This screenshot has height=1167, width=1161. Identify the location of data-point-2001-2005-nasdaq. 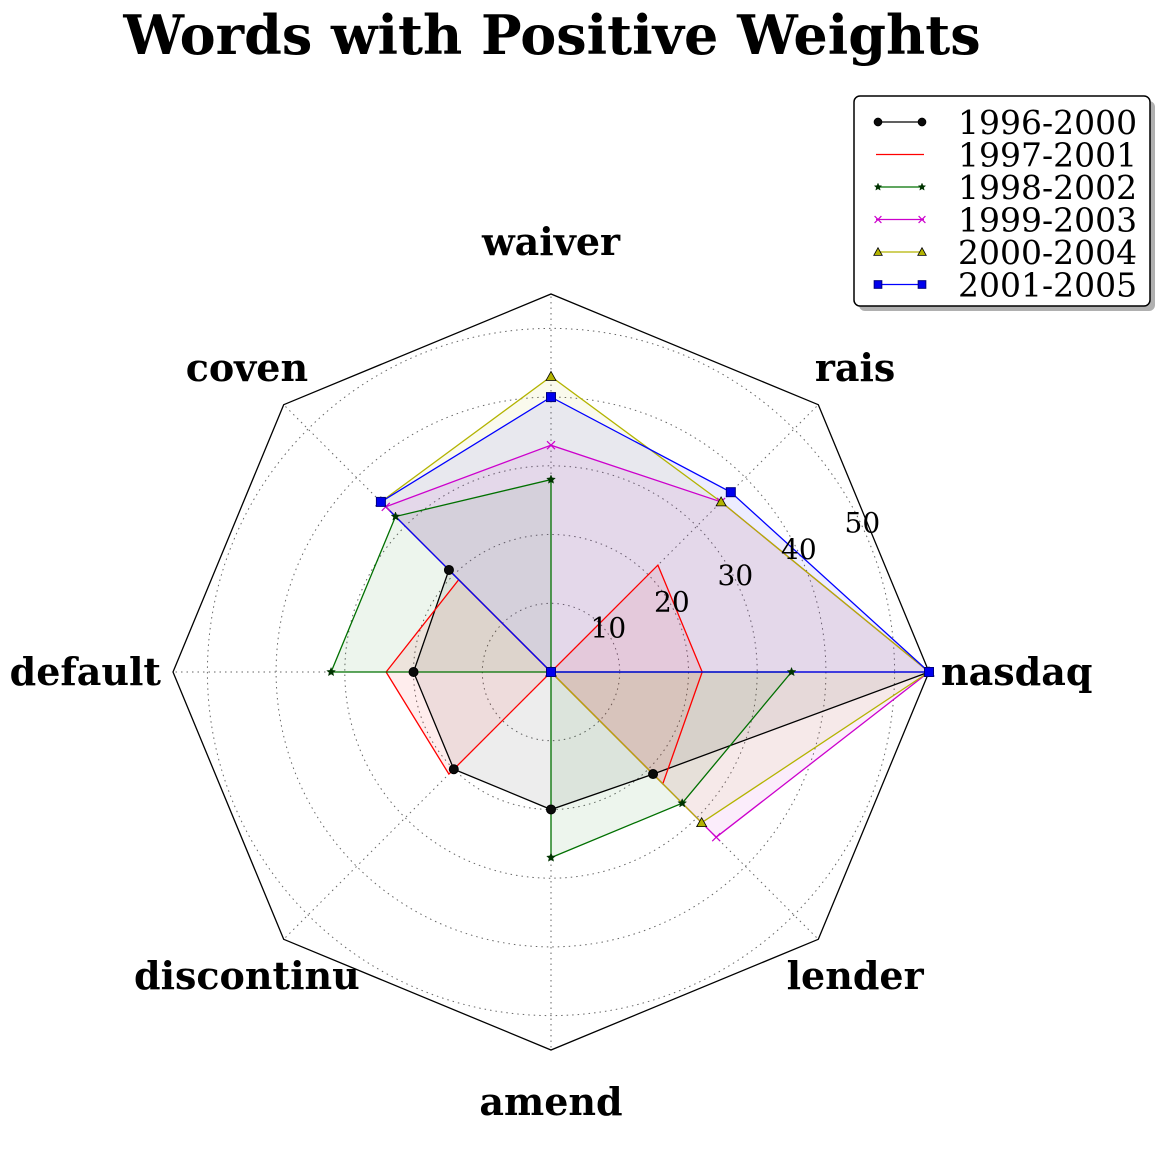
(929, 672).